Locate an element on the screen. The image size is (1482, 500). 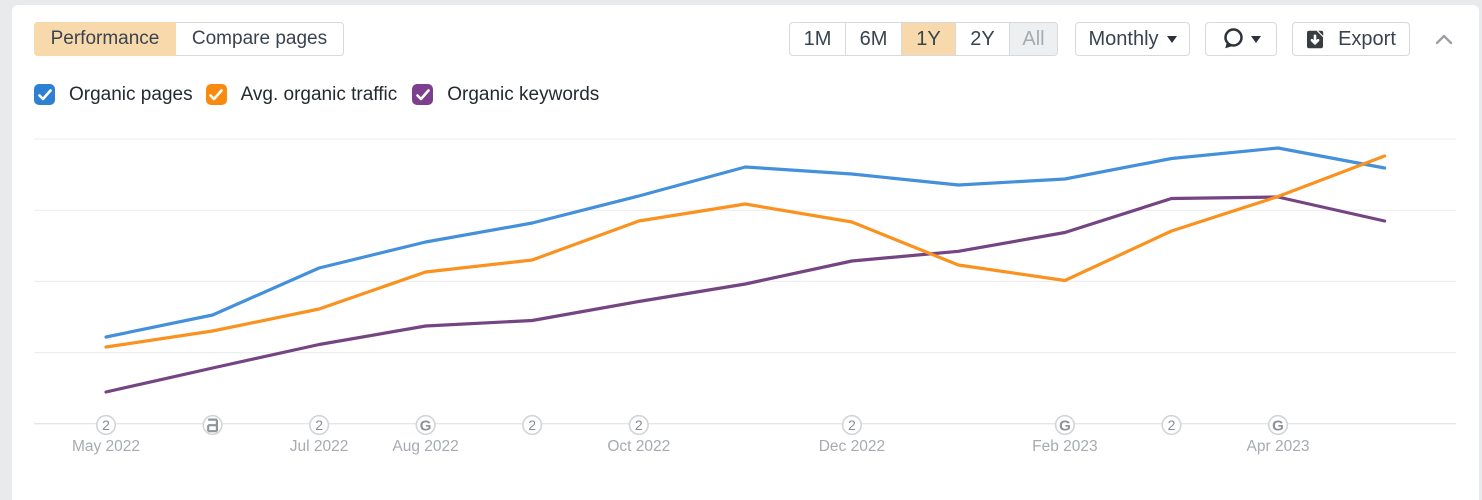
svg-text: Jul 2022 is located at coordinates (319, 446).